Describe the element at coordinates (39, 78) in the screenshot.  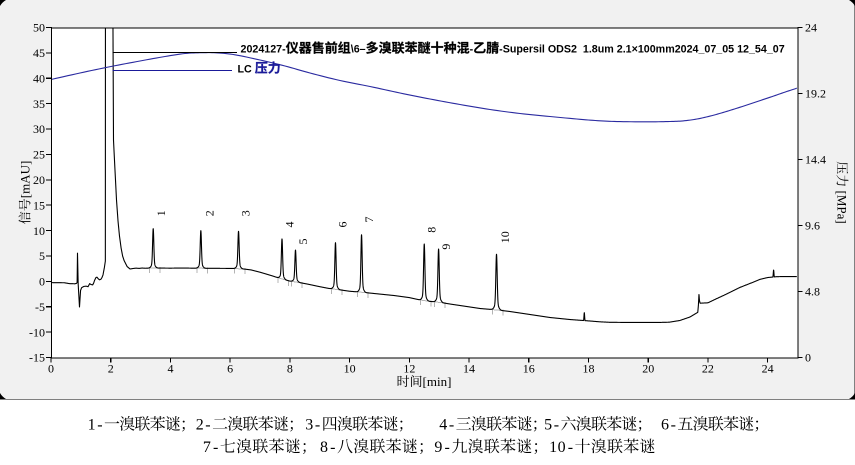
I see `svg-text: 40` at that location.